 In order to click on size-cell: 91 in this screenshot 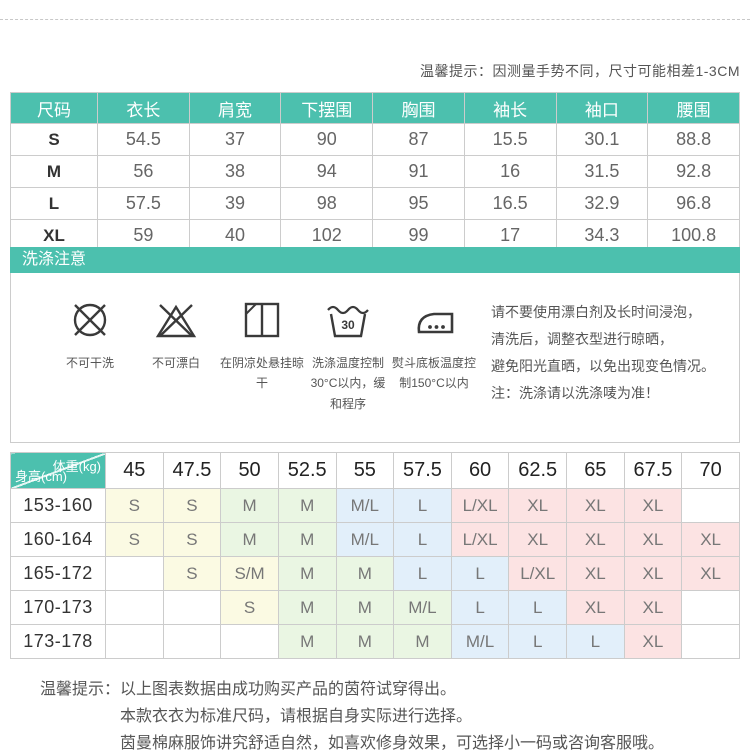, I will do `click(418, 171)`.